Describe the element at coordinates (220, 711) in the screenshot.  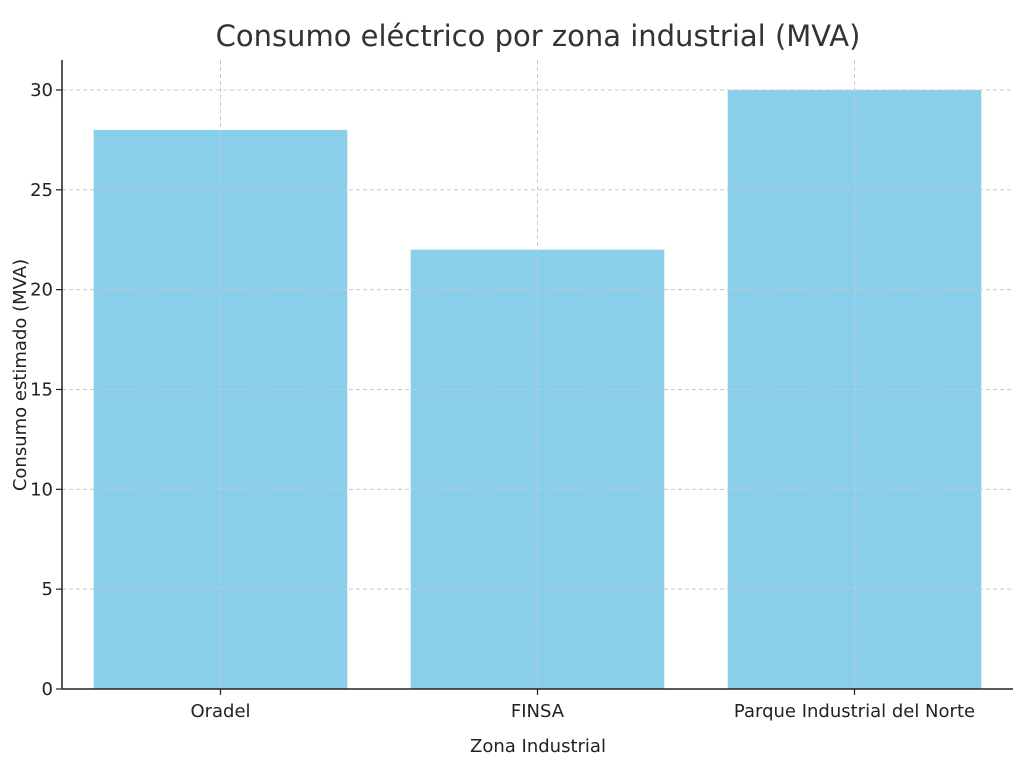
I see `x-tick-label: Oradel` at that location.